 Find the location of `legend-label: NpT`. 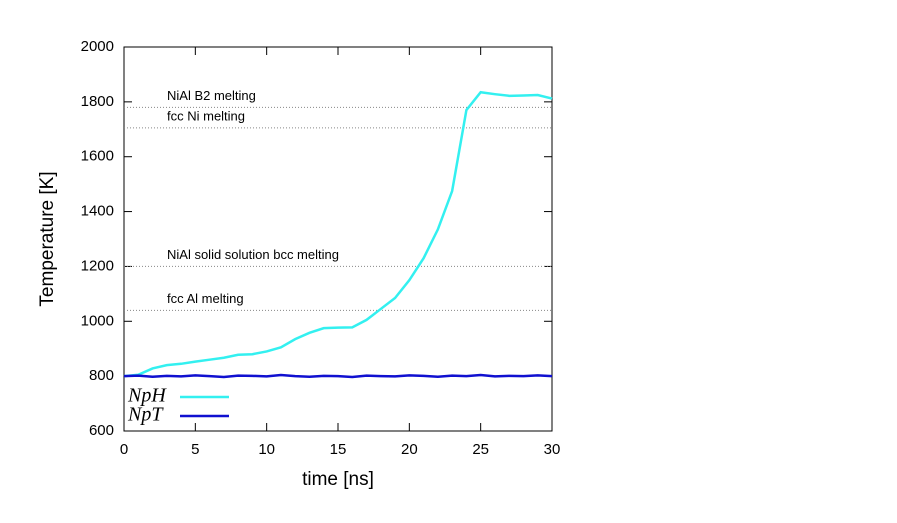

legend-label: NpT is located at coordinates (145, 415).